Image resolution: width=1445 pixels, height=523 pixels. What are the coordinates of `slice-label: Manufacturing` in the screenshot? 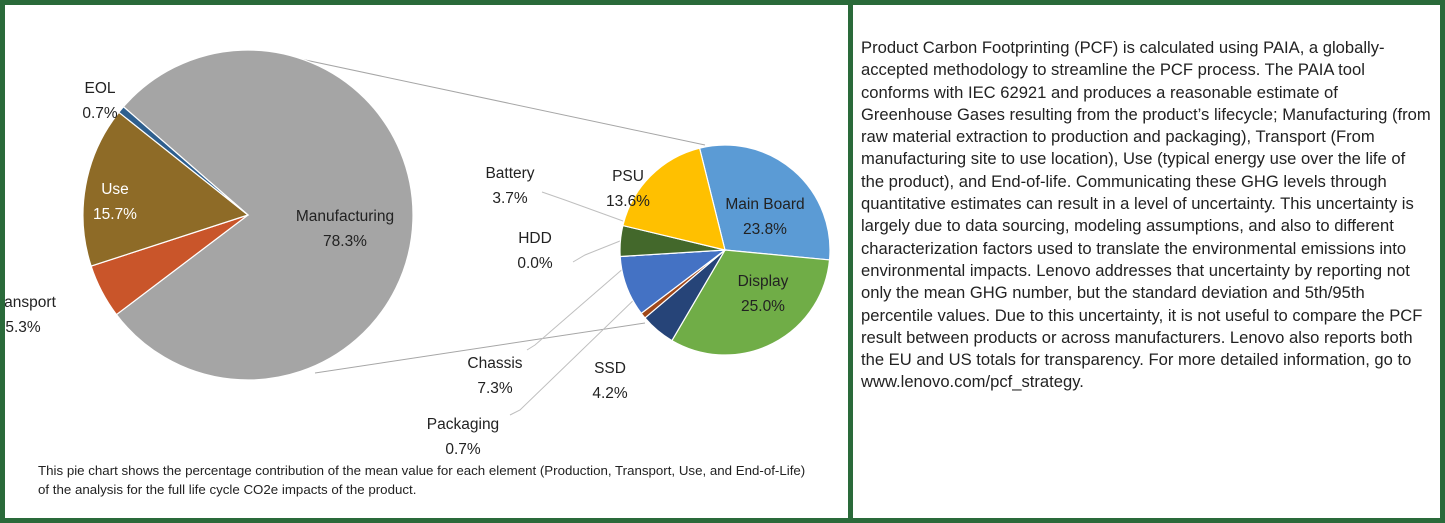 It's located at (345, 216).